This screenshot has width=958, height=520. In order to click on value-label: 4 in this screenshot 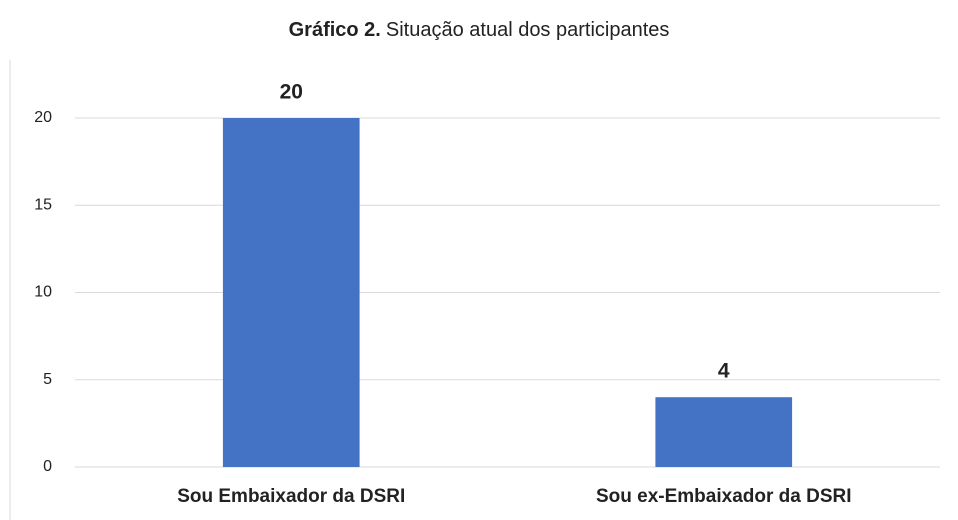, I will do `click(724, 371)`.